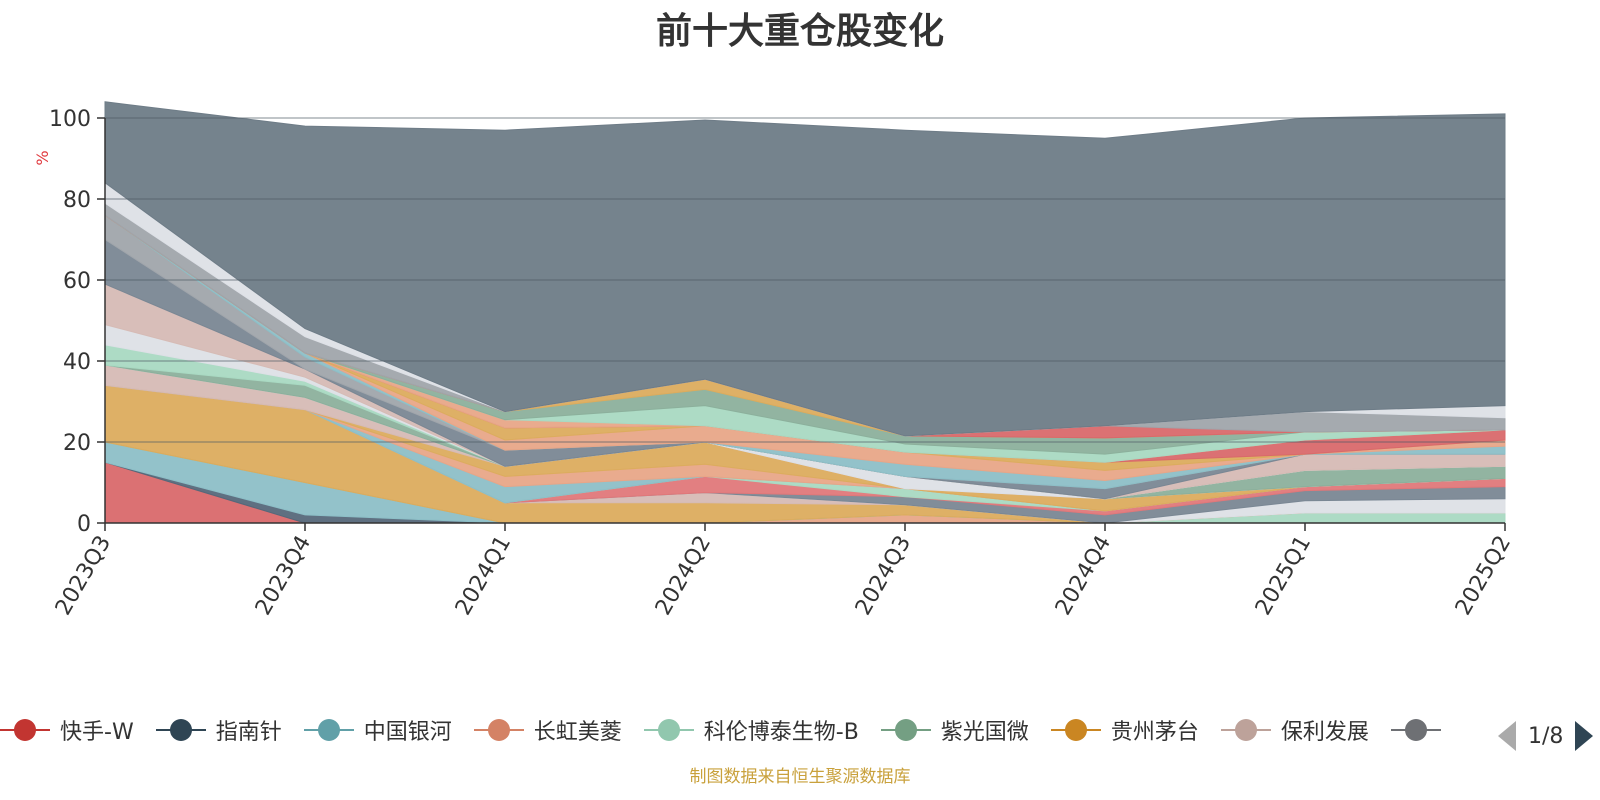 The width and height of the screenshot is (1600, 800). Describe the element at coordinates (800, 777) in the screenshot. I see `source-note: 制图数据来自恒生聚源数据库` at that location.